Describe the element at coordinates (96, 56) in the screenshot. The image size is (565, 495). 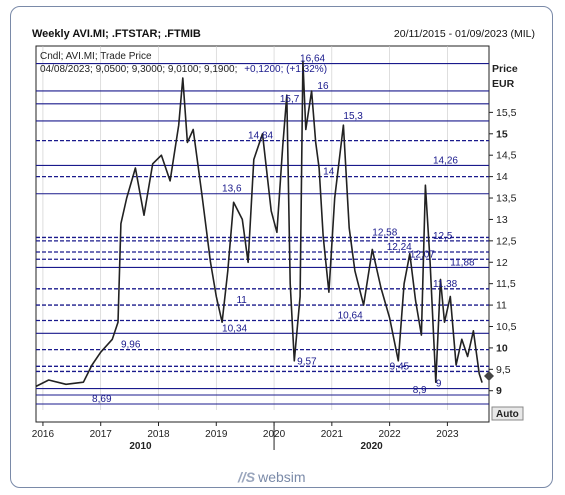
I see `legend-line-1: Cndl; AVI.MI; Trade Price` at that location.